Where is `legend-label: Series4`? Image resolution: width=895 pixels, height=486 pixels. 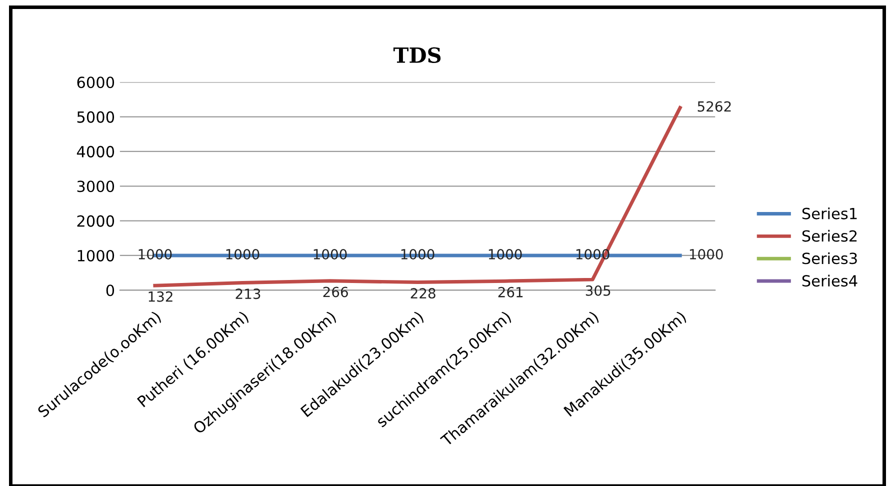 legend-label: Series4 is located at coordinates (830, 280).